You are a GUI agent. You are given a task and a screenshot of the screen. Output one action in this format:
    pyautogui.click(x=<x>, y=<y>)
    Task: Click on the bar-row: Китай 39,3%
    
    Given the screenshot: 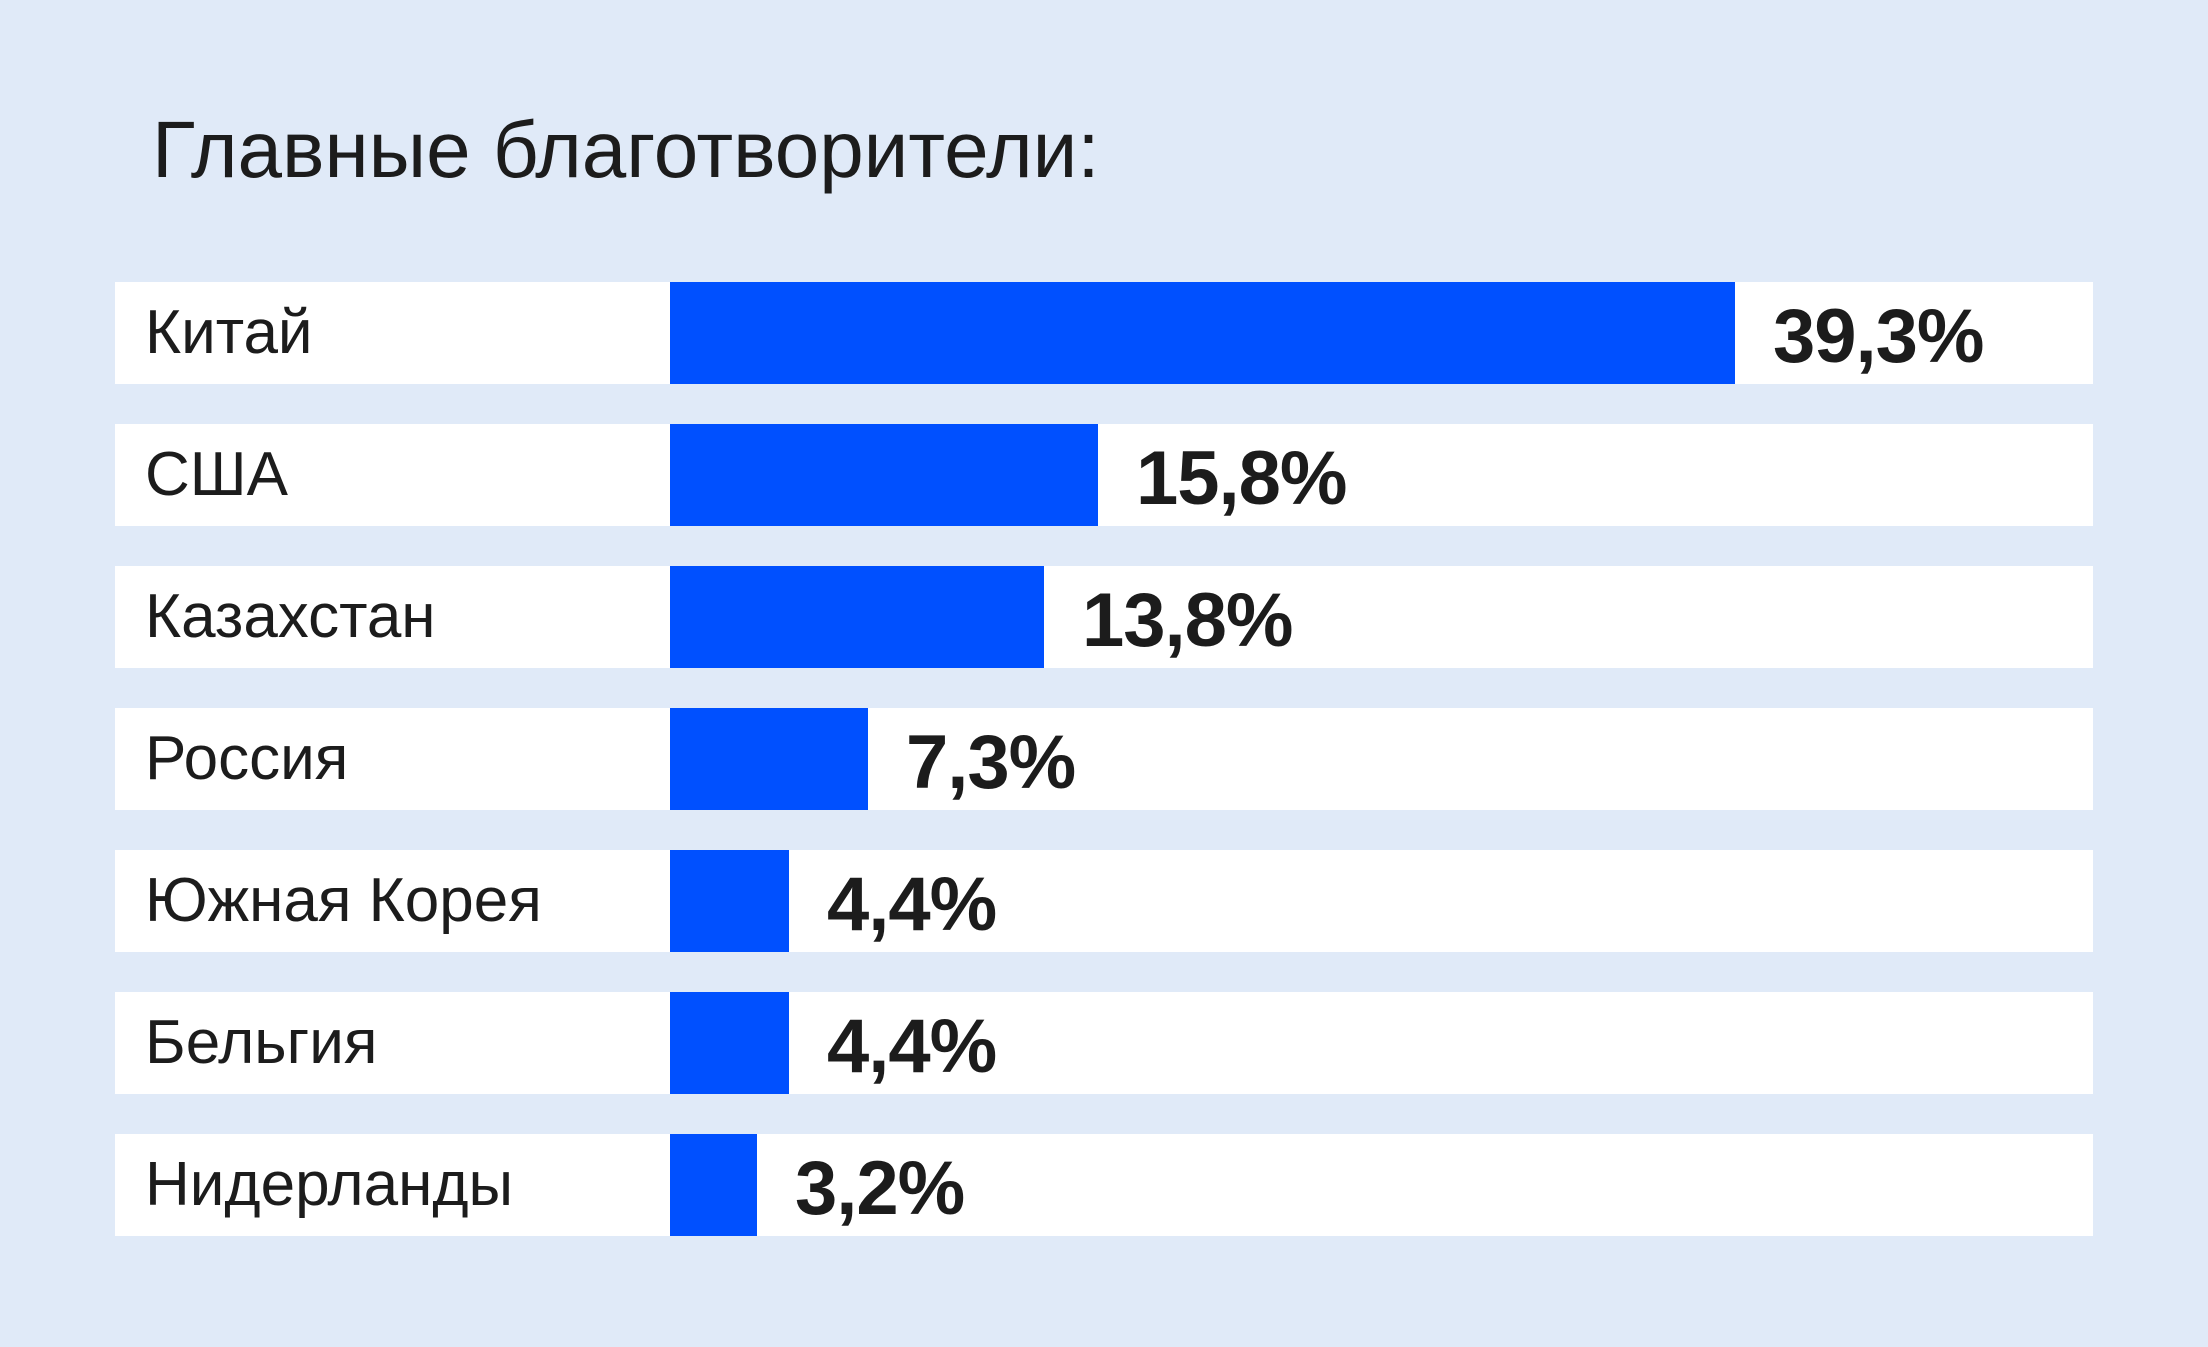 What is the action you would take?
    pyautogui.click(x=1104, y=333)
    